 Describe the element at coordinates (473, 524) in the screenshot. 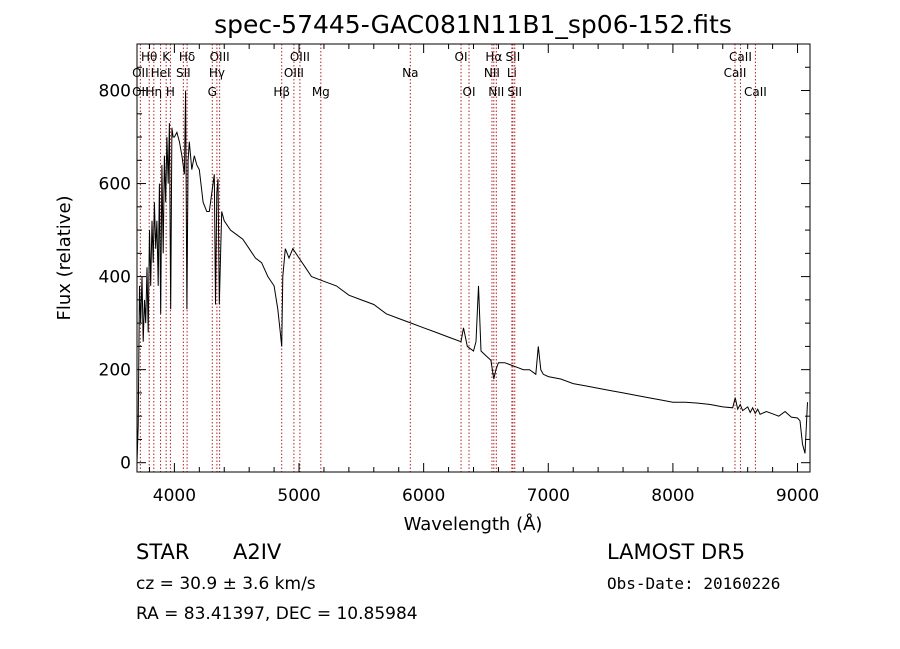

I see `x-axis-label: Wavelength (Å)` at that location.